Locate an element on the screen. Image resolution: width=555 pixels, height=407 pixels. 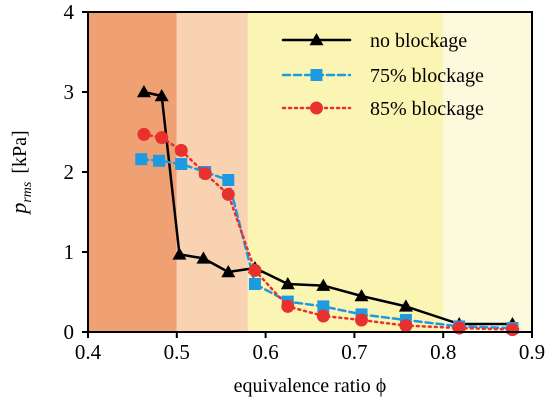
y-axis-label-main: p is located at coordinates (18, 209).